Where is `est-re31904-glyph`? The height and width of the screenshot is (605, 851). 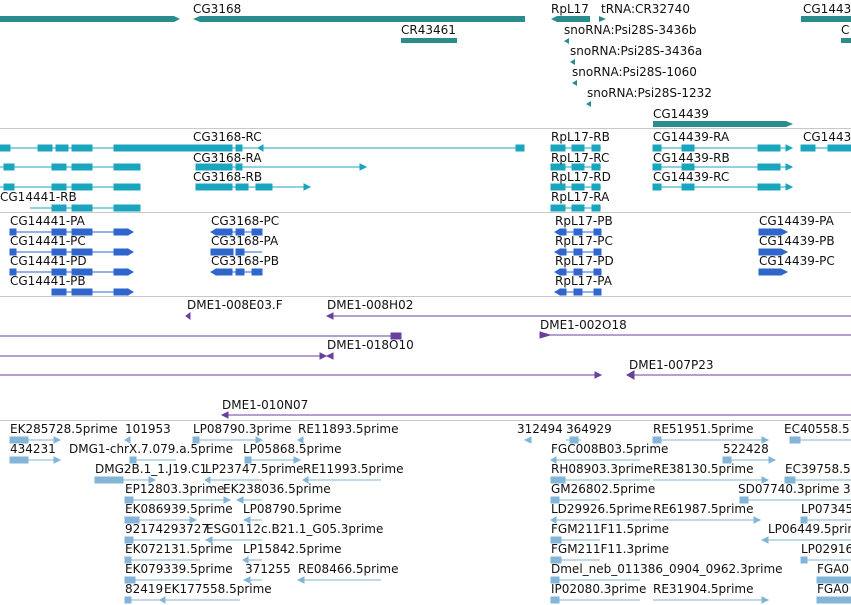
est-re31904-glyph is located at coordinates (711, 600).